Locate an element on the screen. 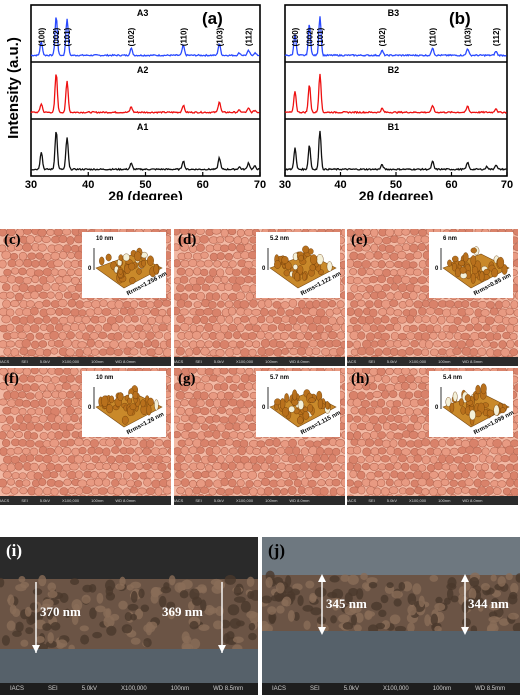 The image size is (520, 695). series-label: A3 is located at coordinates (143, 13).